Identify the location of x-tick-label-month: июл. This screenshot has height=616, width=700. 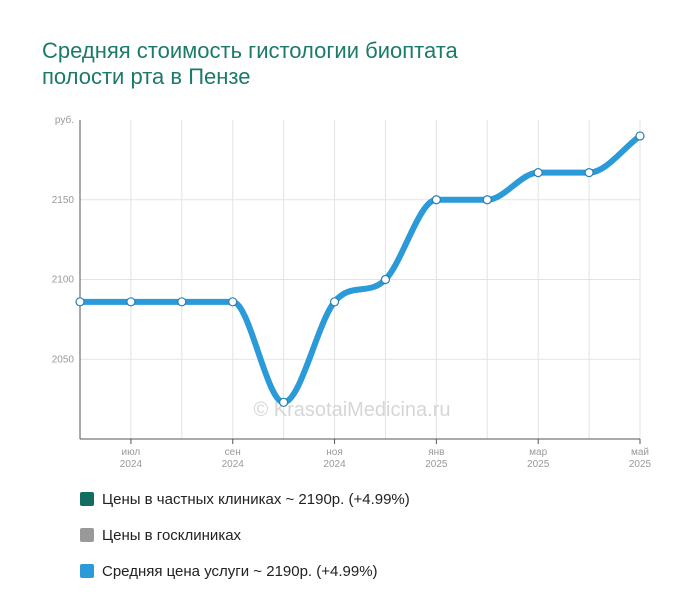
(131, 452).